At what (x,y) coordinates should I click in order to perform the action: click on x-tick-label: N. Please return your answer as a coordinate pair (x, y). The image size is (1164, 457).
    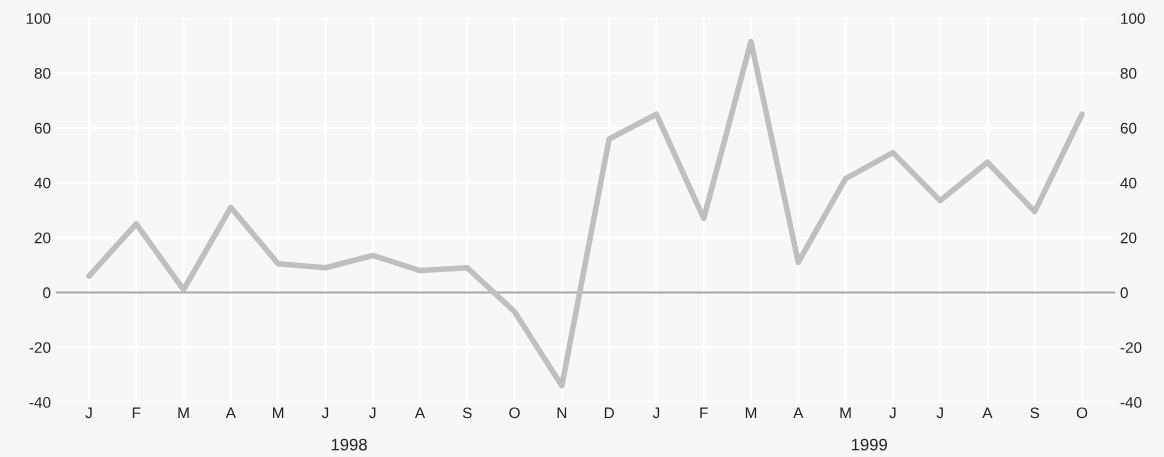
    Looking at the image, I should click on (562, 413).